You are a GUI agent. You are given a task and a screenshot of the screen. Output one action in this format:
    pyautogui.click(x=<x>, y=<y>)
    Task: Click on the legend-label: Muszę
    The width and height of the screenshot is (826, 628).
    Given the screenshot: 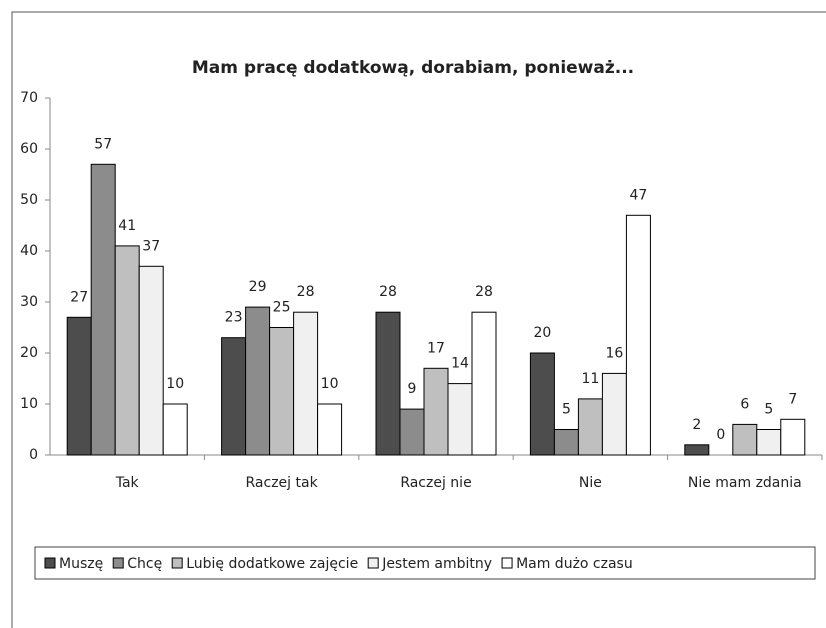 What is the action you would take?
    pyautogui.click(x=81, y=564)
    